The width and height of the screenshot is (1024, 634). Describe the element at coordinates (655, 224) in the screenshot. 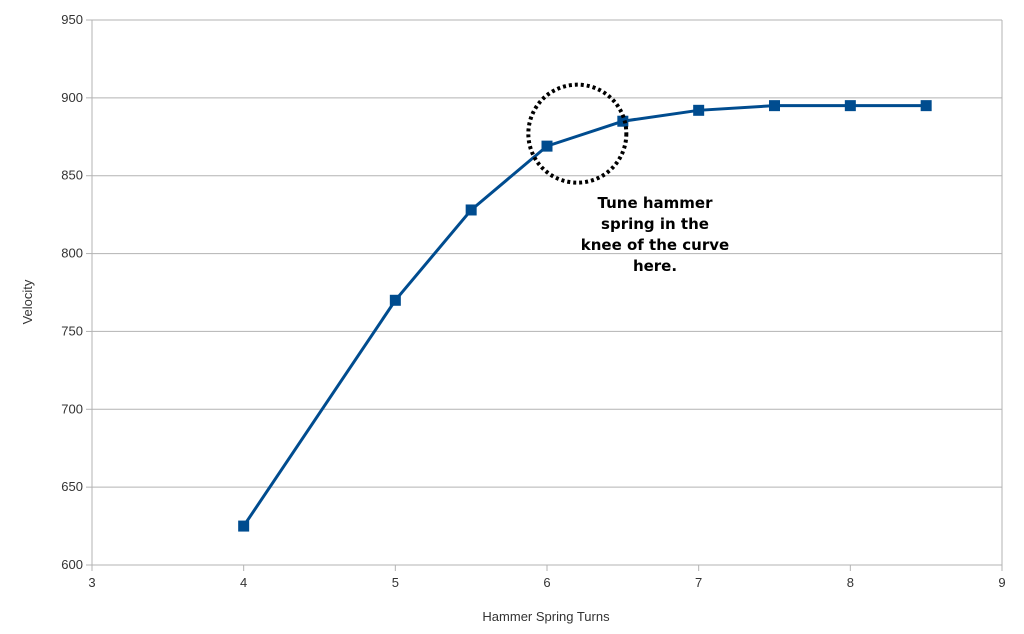

I see `annotation-text-line: spring in the` at that location.